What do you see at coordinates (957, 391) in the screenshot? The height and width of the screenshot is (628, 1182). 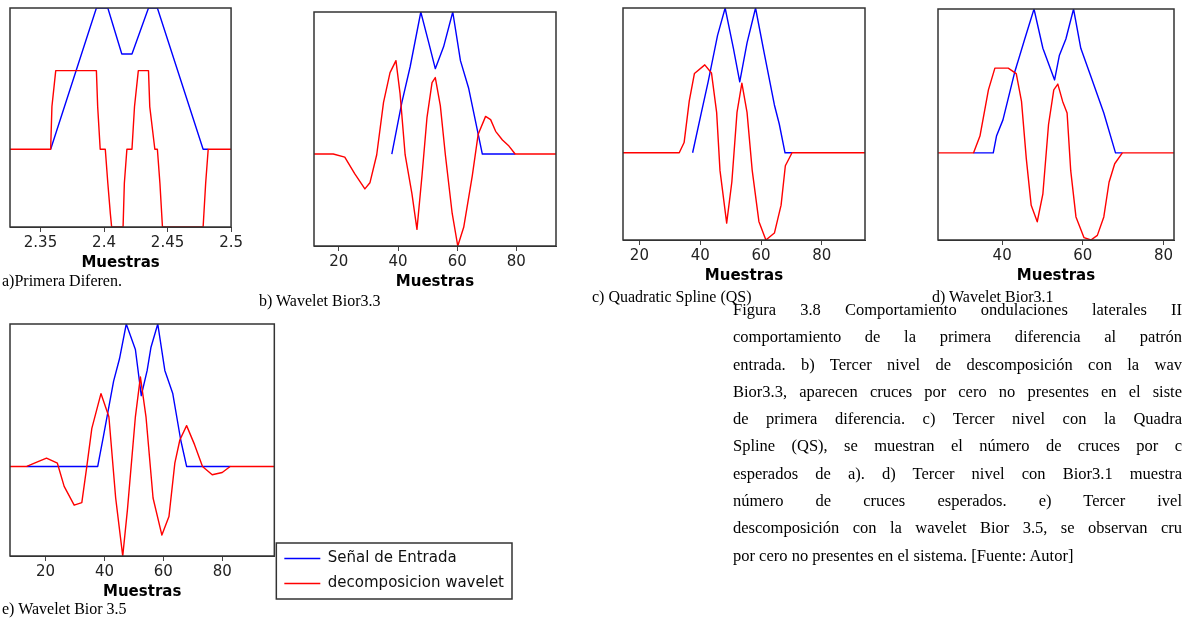 I see `text: Bior3.3, aparecen cruces por cero no presentes en el siste` at bounding box center [957, 391].